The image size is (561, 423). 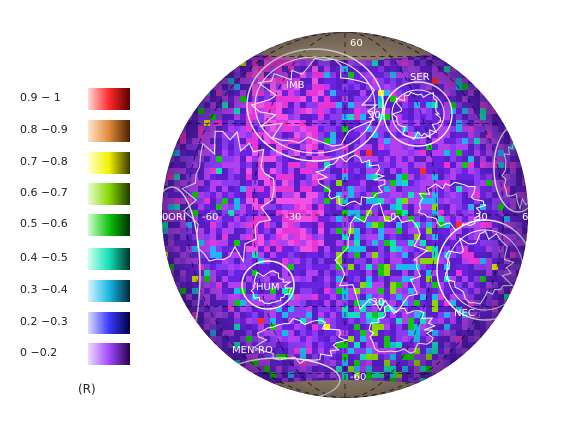 I want to click on longitude-label: -60, so click(x=210, y=217).